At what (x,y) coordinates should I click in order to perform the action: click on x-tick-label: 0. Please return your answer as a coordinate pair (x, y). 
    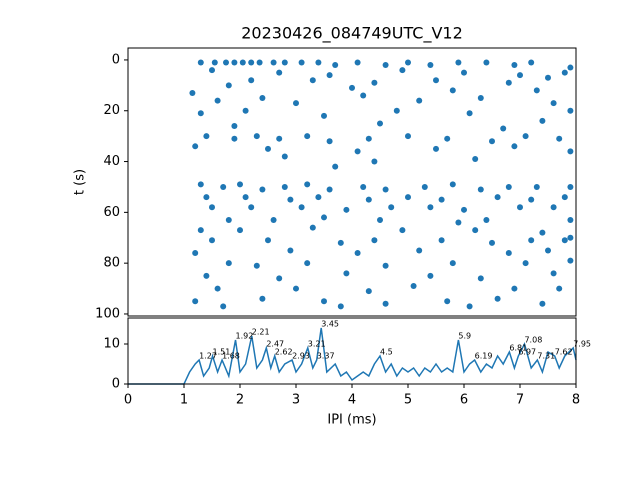
    Looking at the image, I should click on (128, 400).